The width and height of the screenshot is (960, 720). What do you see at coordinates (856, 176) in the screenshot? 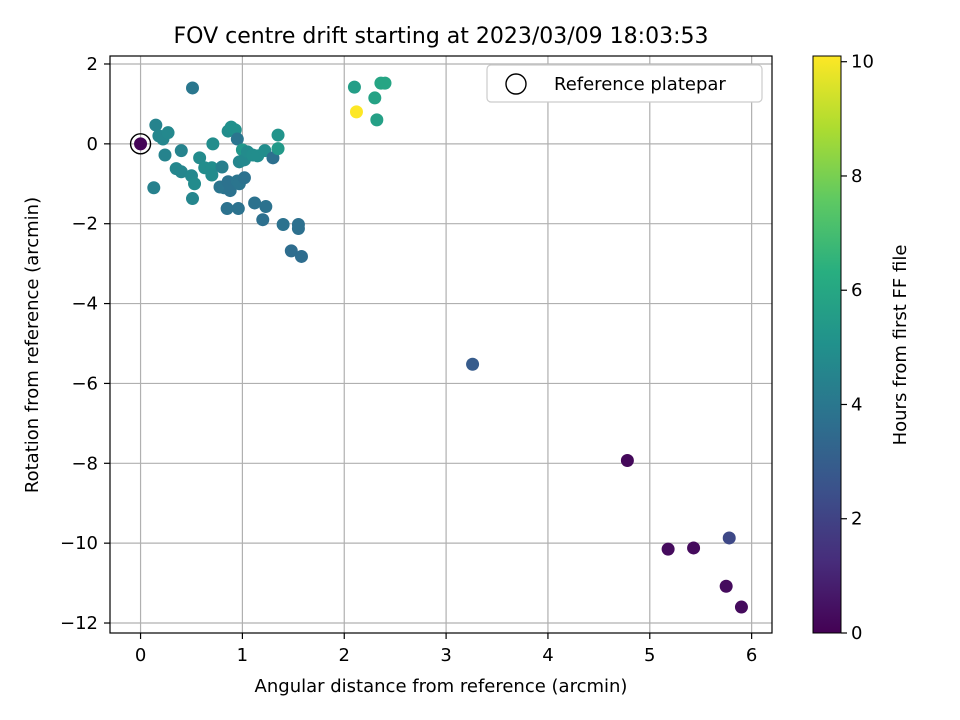
I see `colorbar-tick-label: 8` at bounding box center [856, 176].